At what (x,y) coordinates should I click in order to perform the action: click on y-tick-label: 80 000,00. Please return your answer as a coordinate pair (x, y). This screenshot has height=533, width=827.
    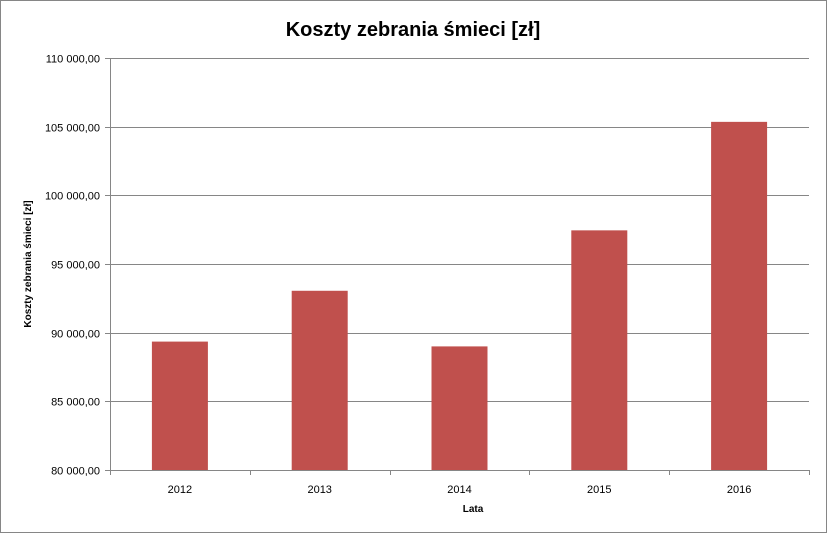
    Looking at the image, I should click on (75, 472).